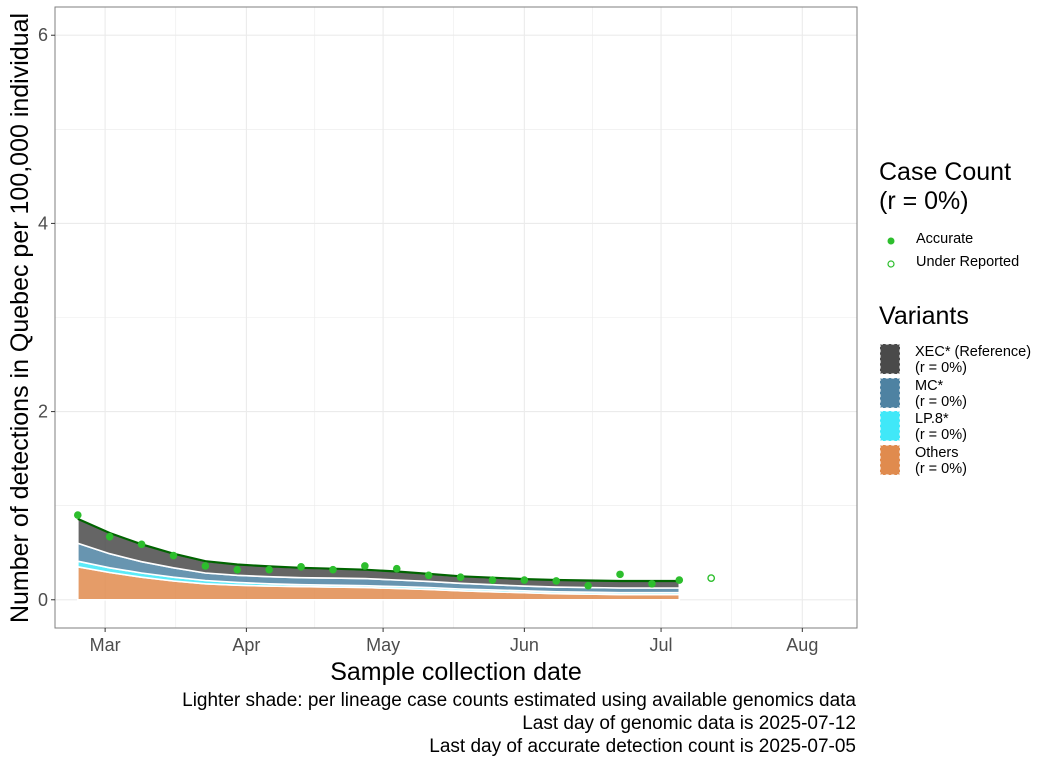  Describe the element at coordinates (456, 672) in the screenshot. I see `x-axis-label: Sample collection date` at that location.